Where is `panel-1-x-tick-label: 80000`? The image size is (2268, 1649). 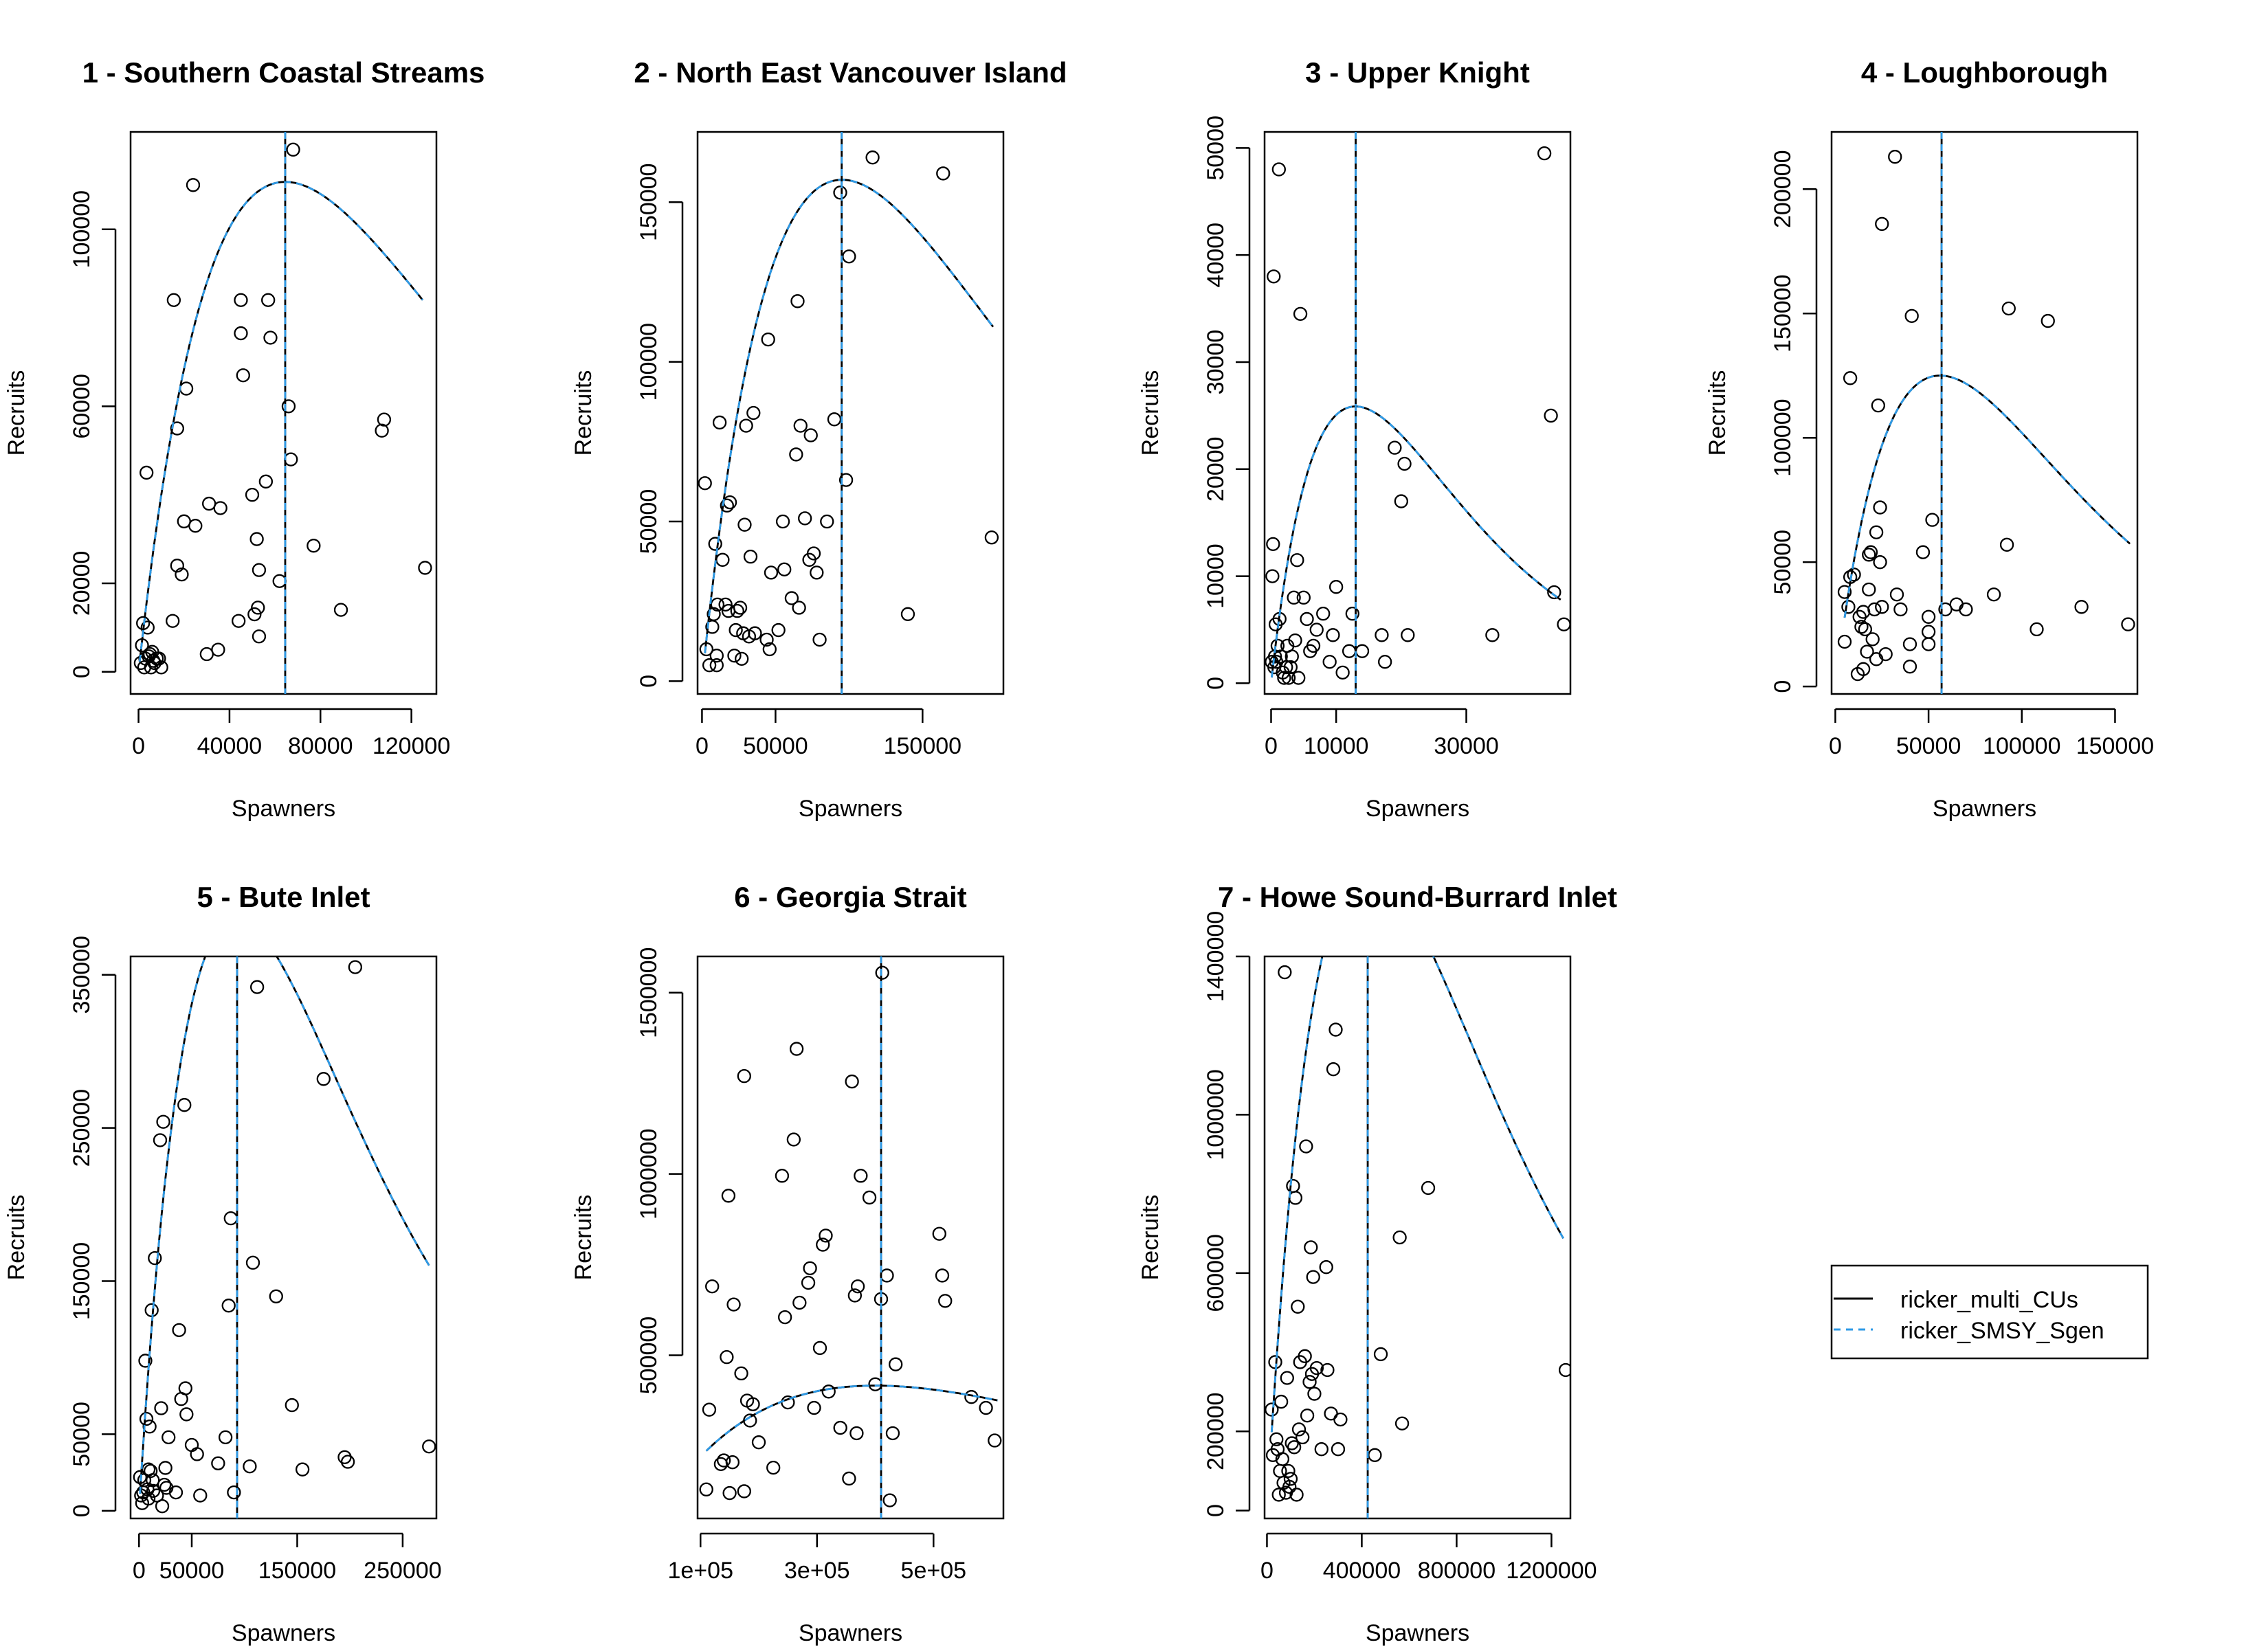
panel-1-x-tick-label: 80000 is located at coordinates (320, 746).